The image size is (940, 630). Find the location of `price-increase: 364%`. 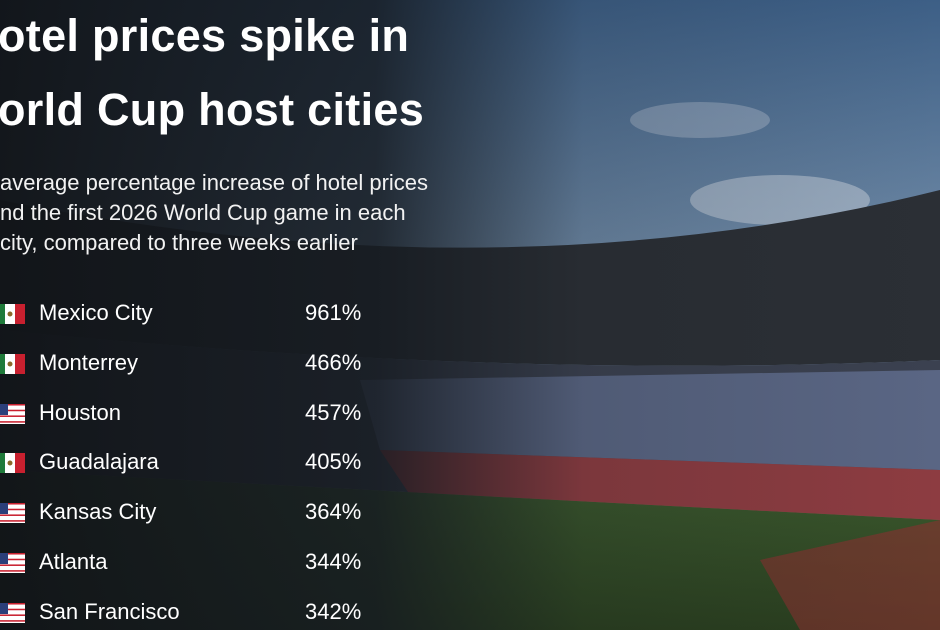

price-increase: 364% is located at coordinates (333, 512).